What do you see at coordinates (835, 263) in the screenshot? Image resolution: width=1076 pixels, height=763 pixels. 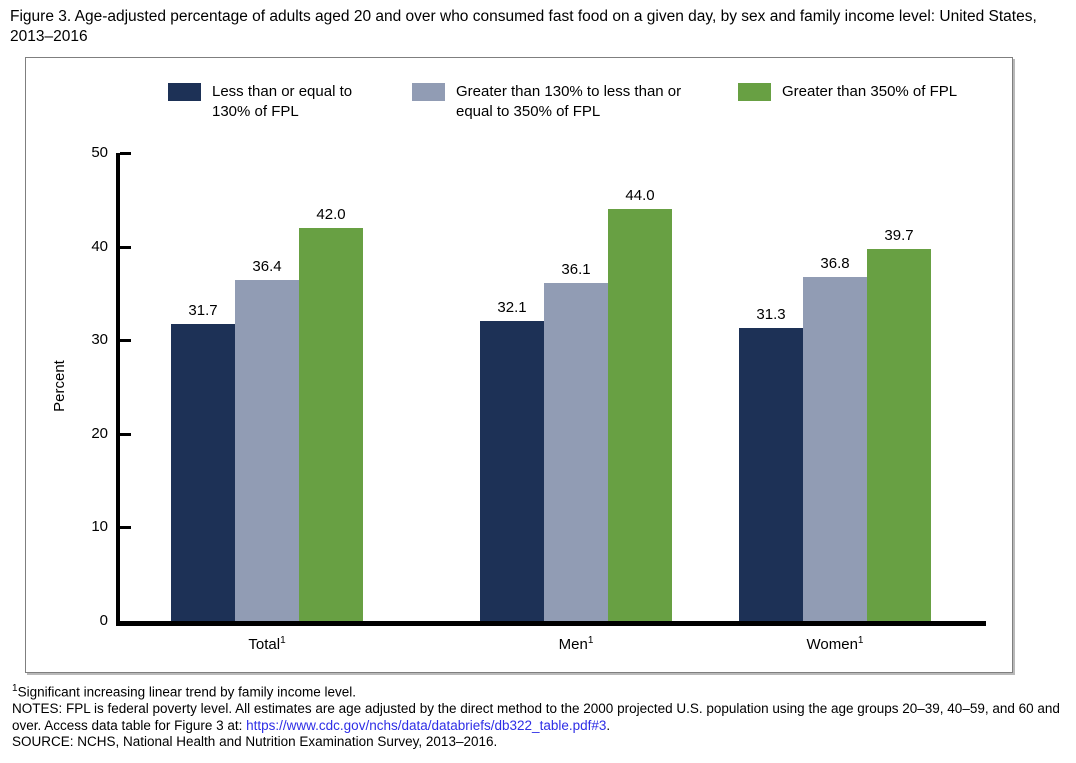 I see `bar-value-label: 36.8` at bounding box center [835, 263].